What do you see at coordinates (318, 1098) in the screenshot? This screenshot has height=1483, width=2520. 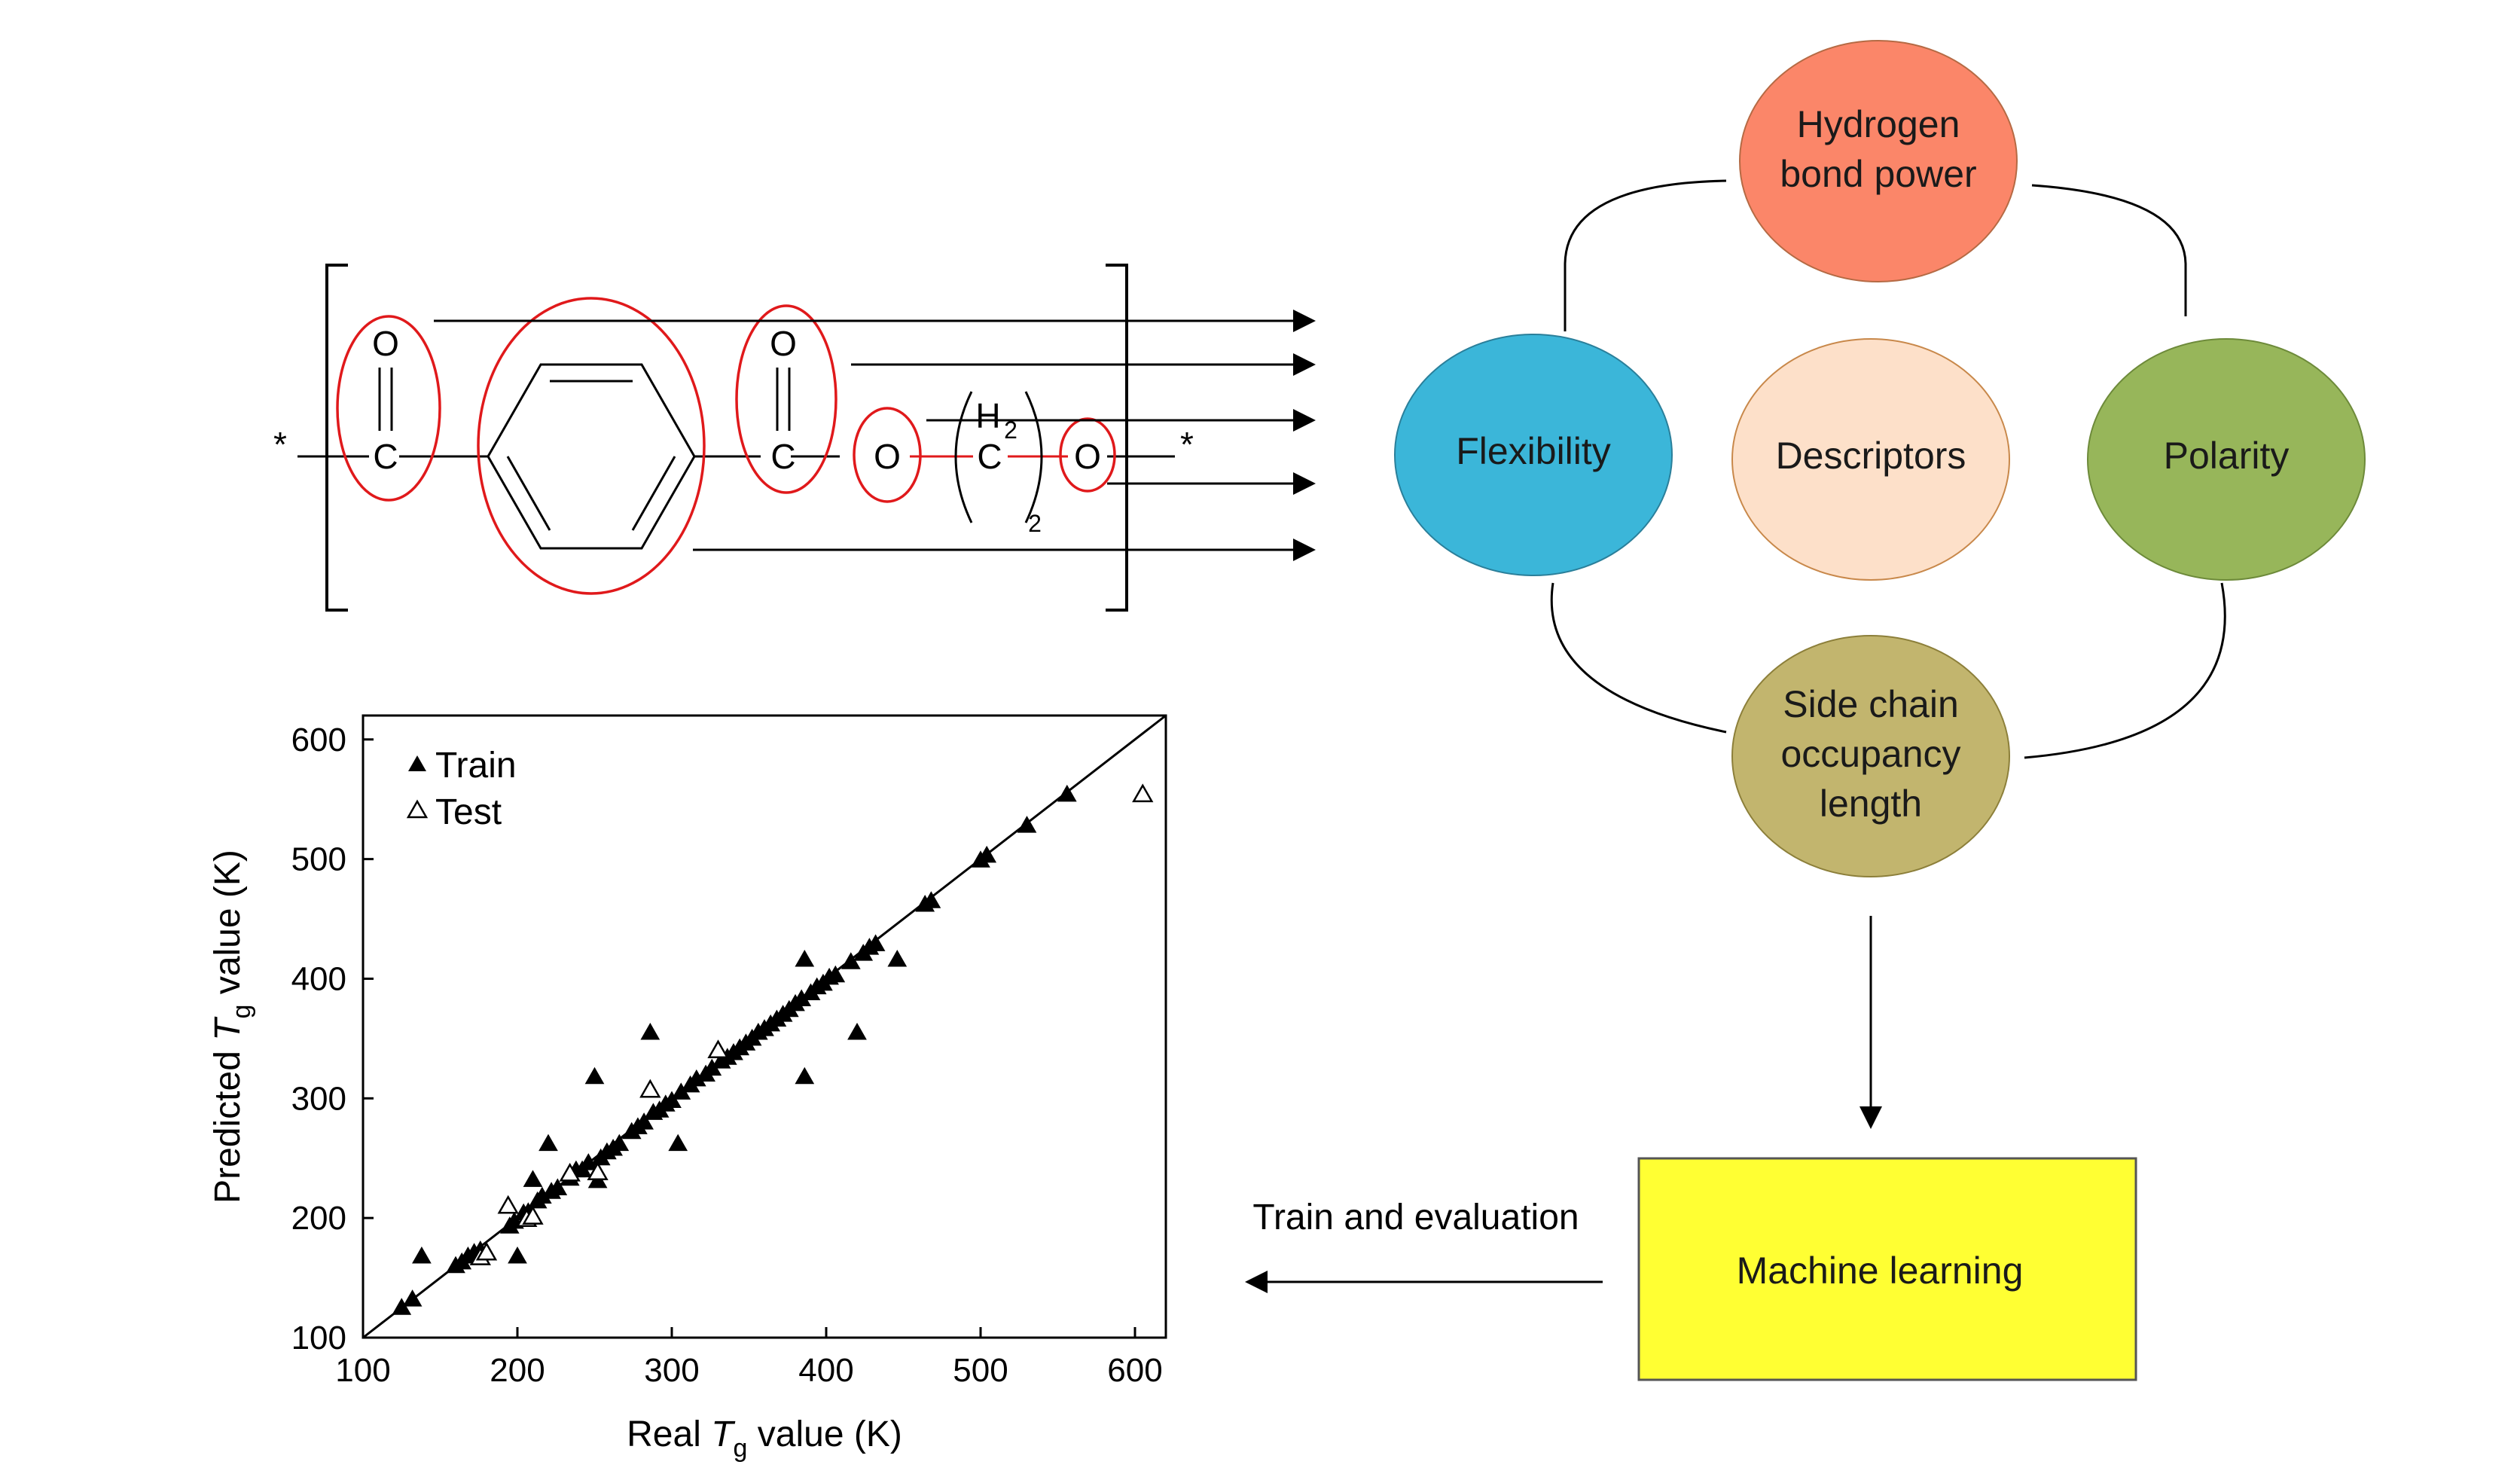 I see `y-tick-label: 300` at bounding box center [318, 1098].